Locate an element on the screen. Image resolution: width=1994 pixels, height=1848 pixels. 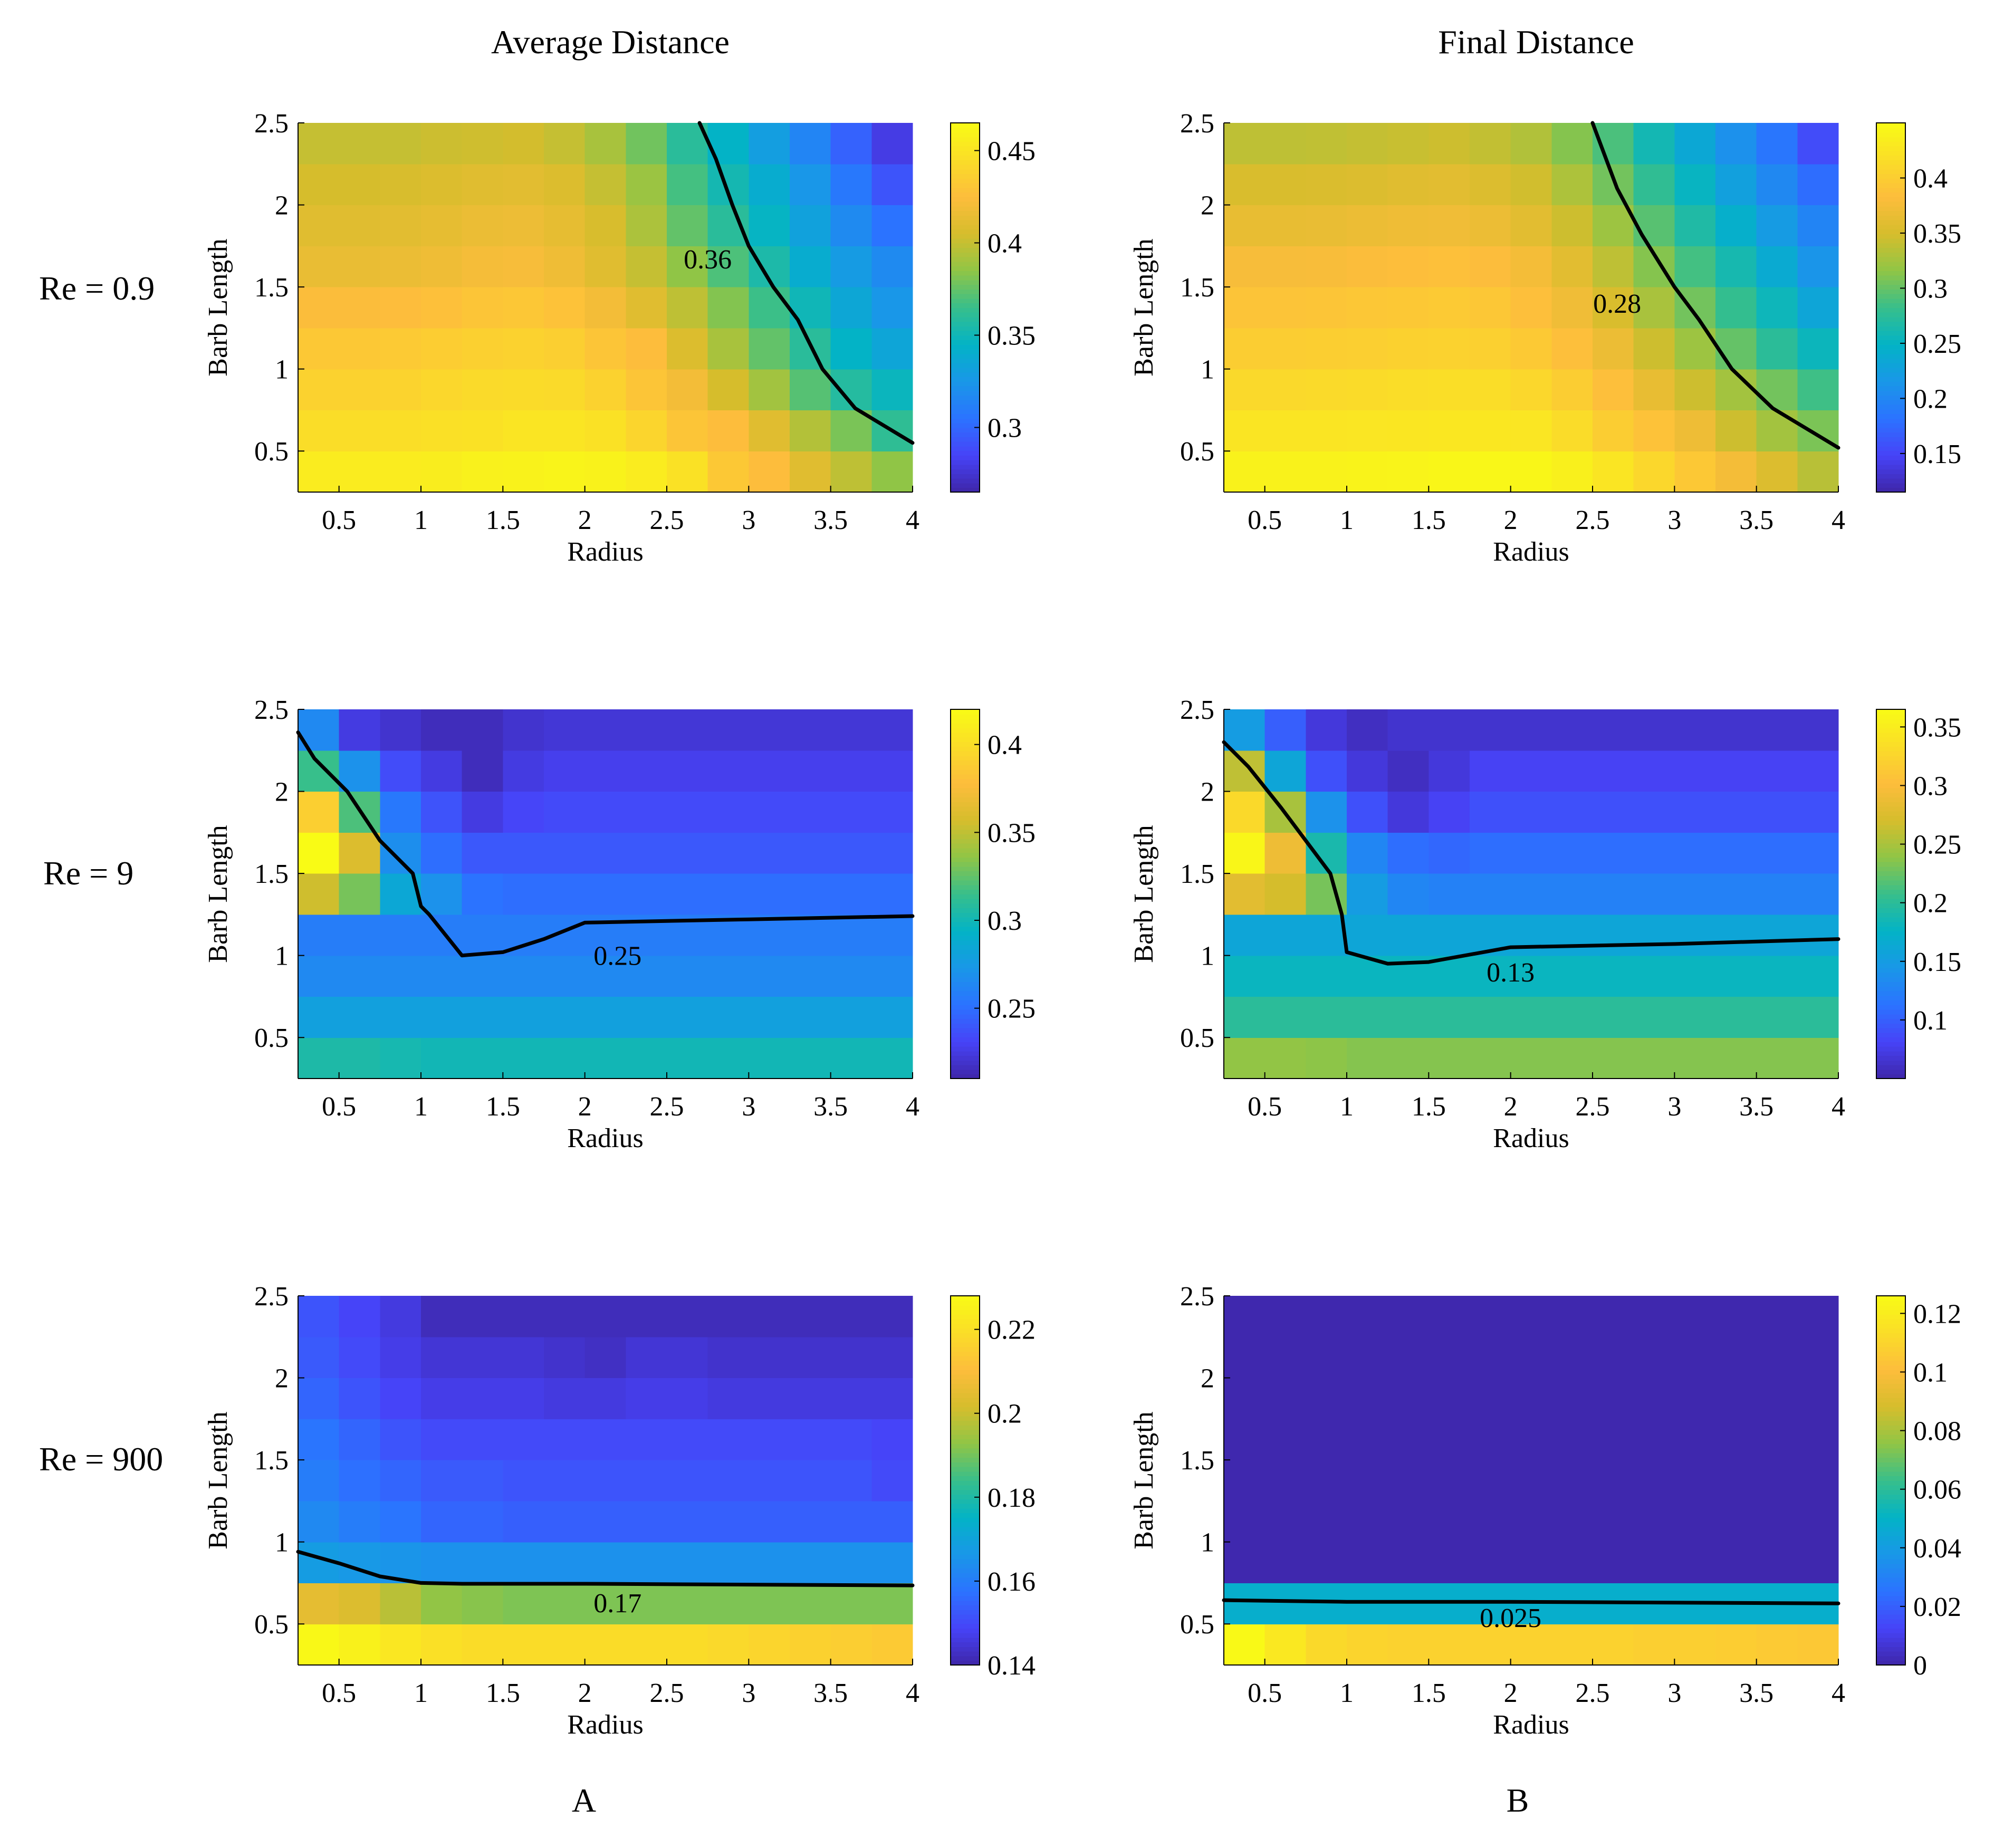
y-tick-label: 2.5 is located at coordinates (1197, 710).